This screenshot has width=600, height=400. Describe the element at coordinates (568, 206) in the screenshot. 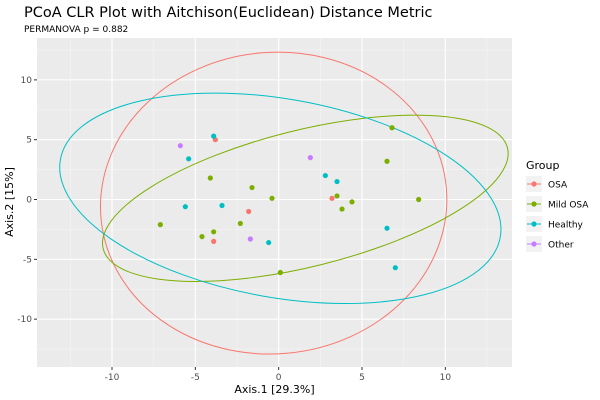

I see `legend-label: Mild OSA` at that location.